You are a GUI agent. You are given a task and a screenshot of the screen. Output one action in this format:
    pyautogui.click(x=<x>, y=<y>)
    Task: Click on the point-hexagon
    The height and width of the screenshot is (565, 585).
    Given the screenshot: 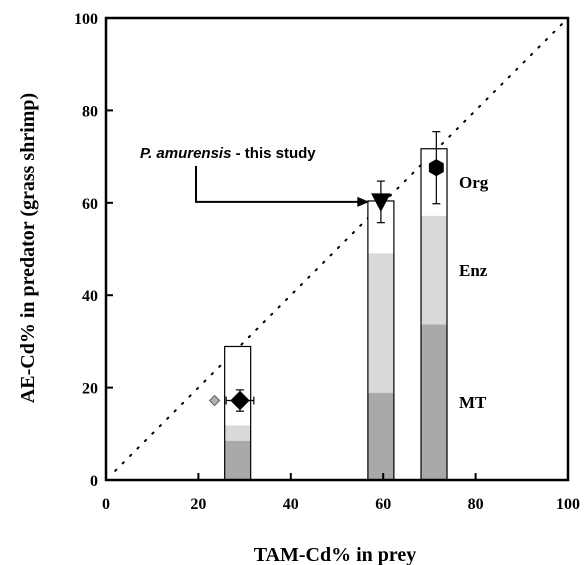 What is the action you would take?
    pyautogui.click(x=436, y=168)
    